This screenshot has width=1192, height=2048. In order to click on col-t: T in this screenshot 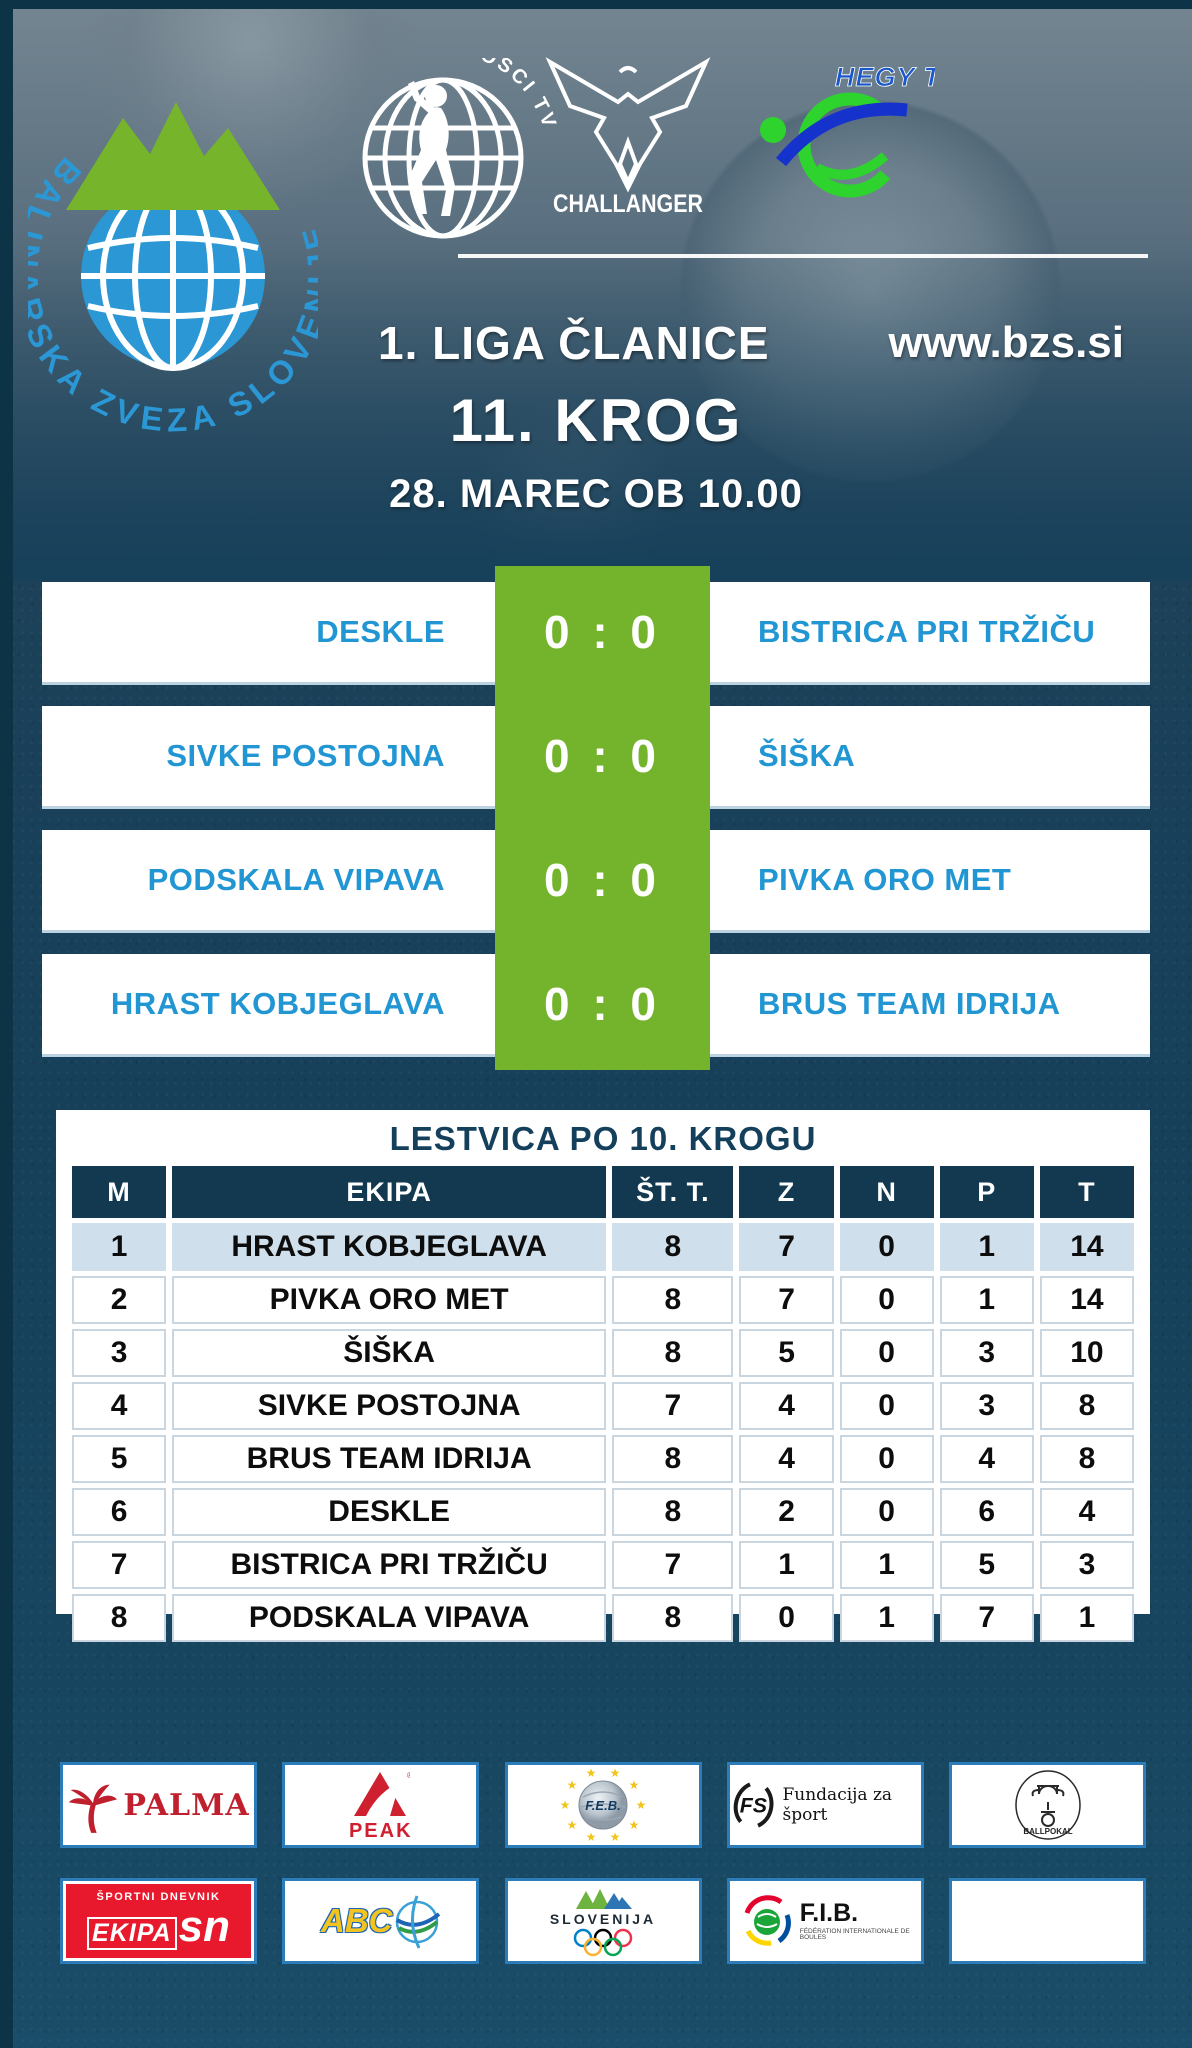, I will do `click(1086, 1192)`.